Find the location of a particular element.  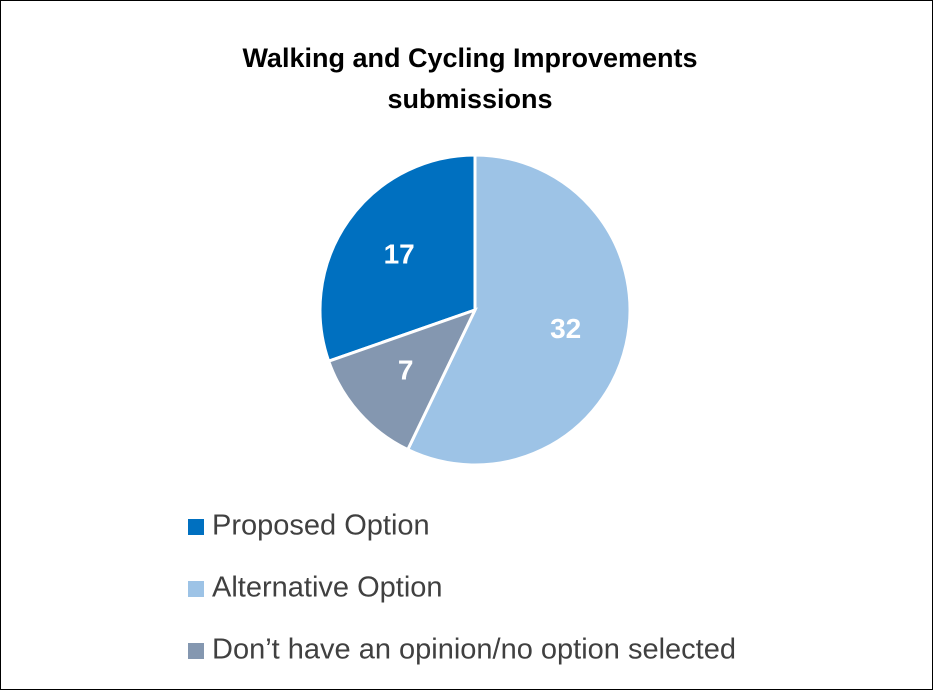

data-label: 32 is located at coordinates (565, 328).